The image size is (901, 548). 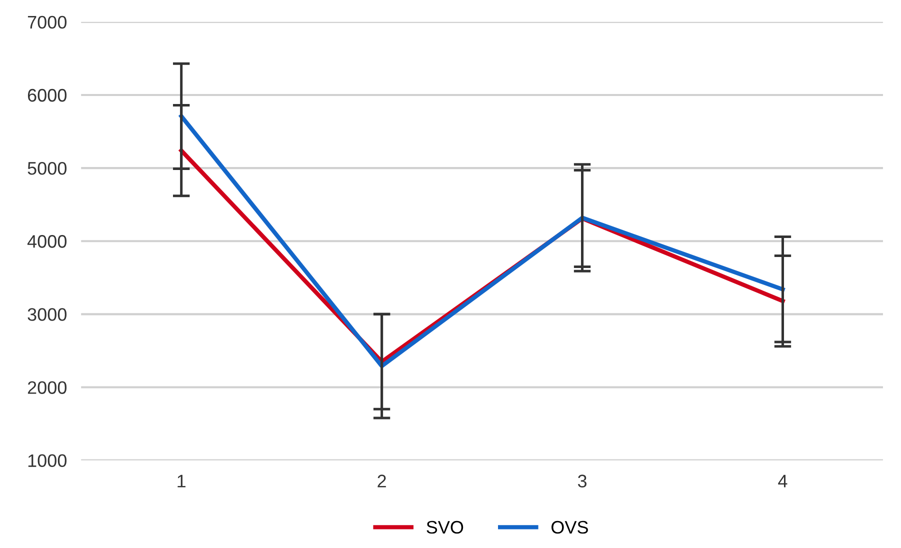 I want to click on y-tick-label: 5000, so click(x=47, y=168).